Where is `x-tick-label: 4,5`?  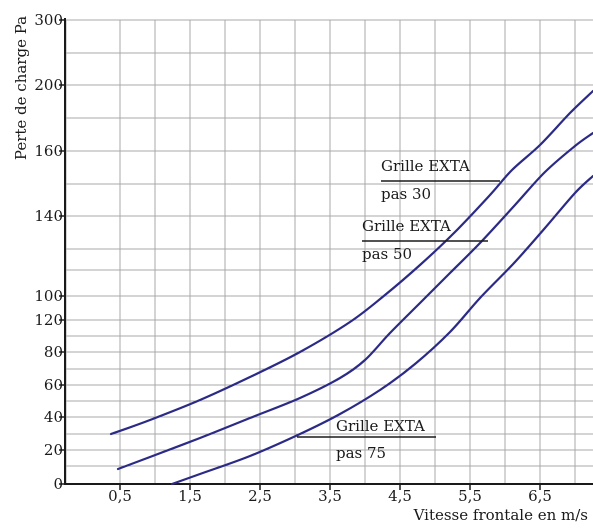
x-tick-label: 4,5 is located at coordinates (400, 496).